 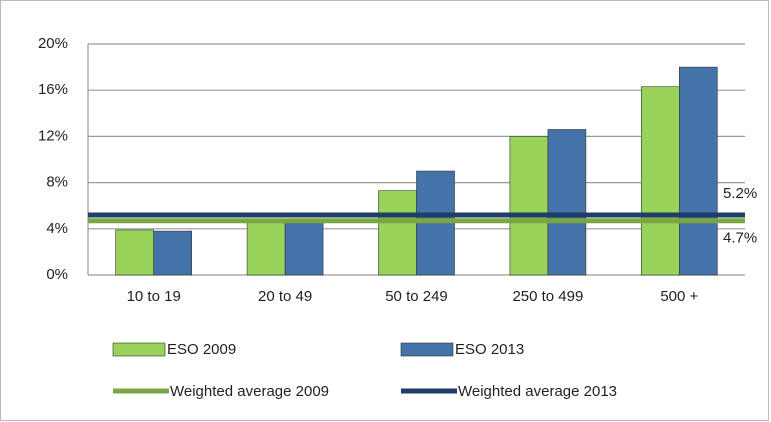 What do you see at coordinates (537, 391) in the screenshot?
I see `legend-label: Weighted average 2013` at bounding box center [537, 391].